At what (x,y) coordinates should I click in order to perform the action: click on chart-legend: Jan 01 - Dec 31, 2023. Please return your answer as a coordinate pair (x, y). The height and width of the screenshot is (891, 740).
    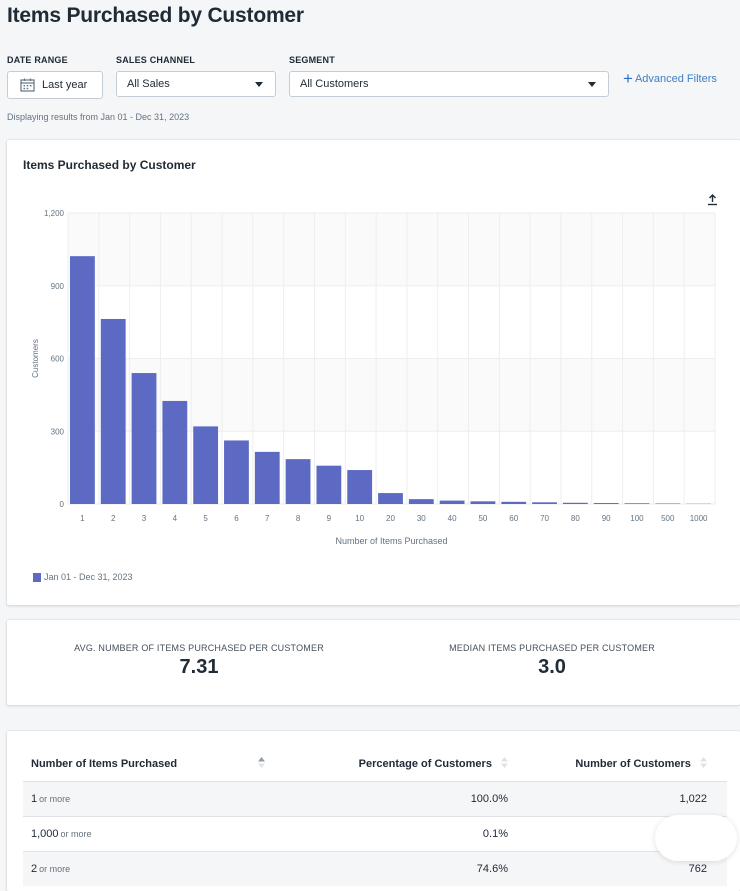
    Looking at the image, I should click on (83, 577).